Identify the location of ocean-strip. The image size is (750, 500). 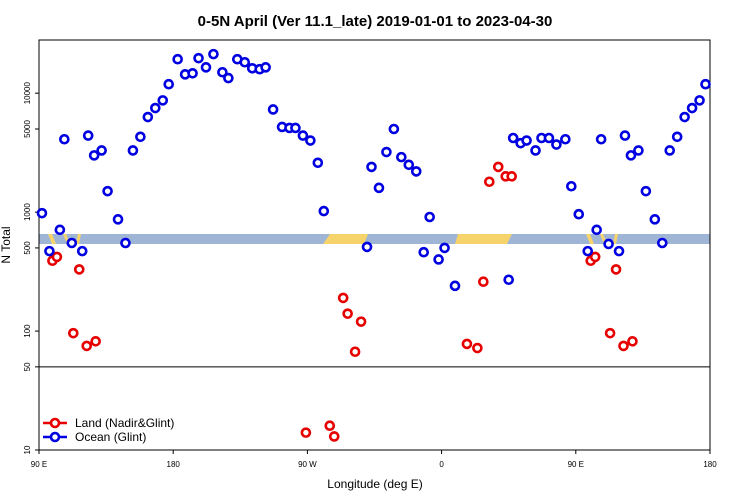
(374, 239).